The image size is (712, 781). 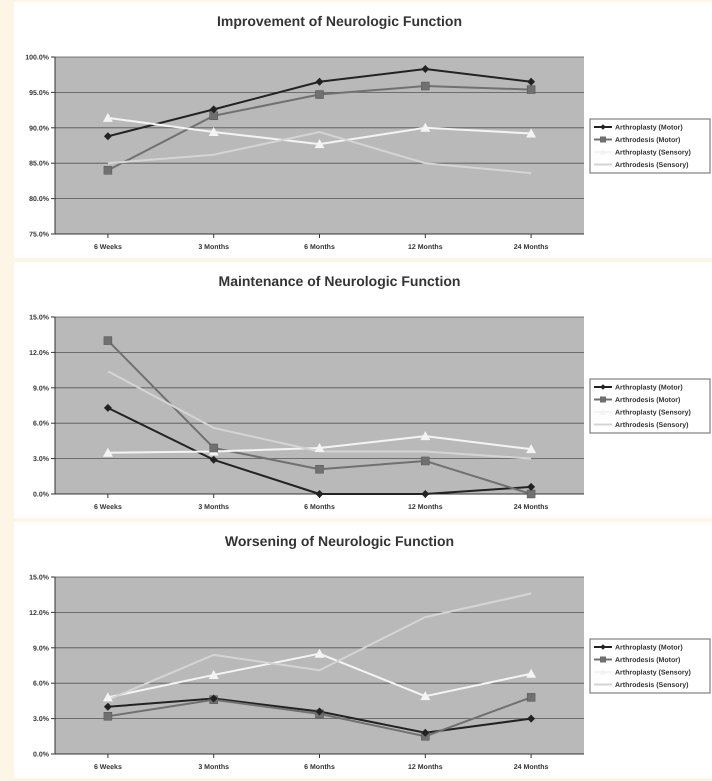 I want to click on chart-title: Worsening of Neurologic Function, so click(x=339, y=541).